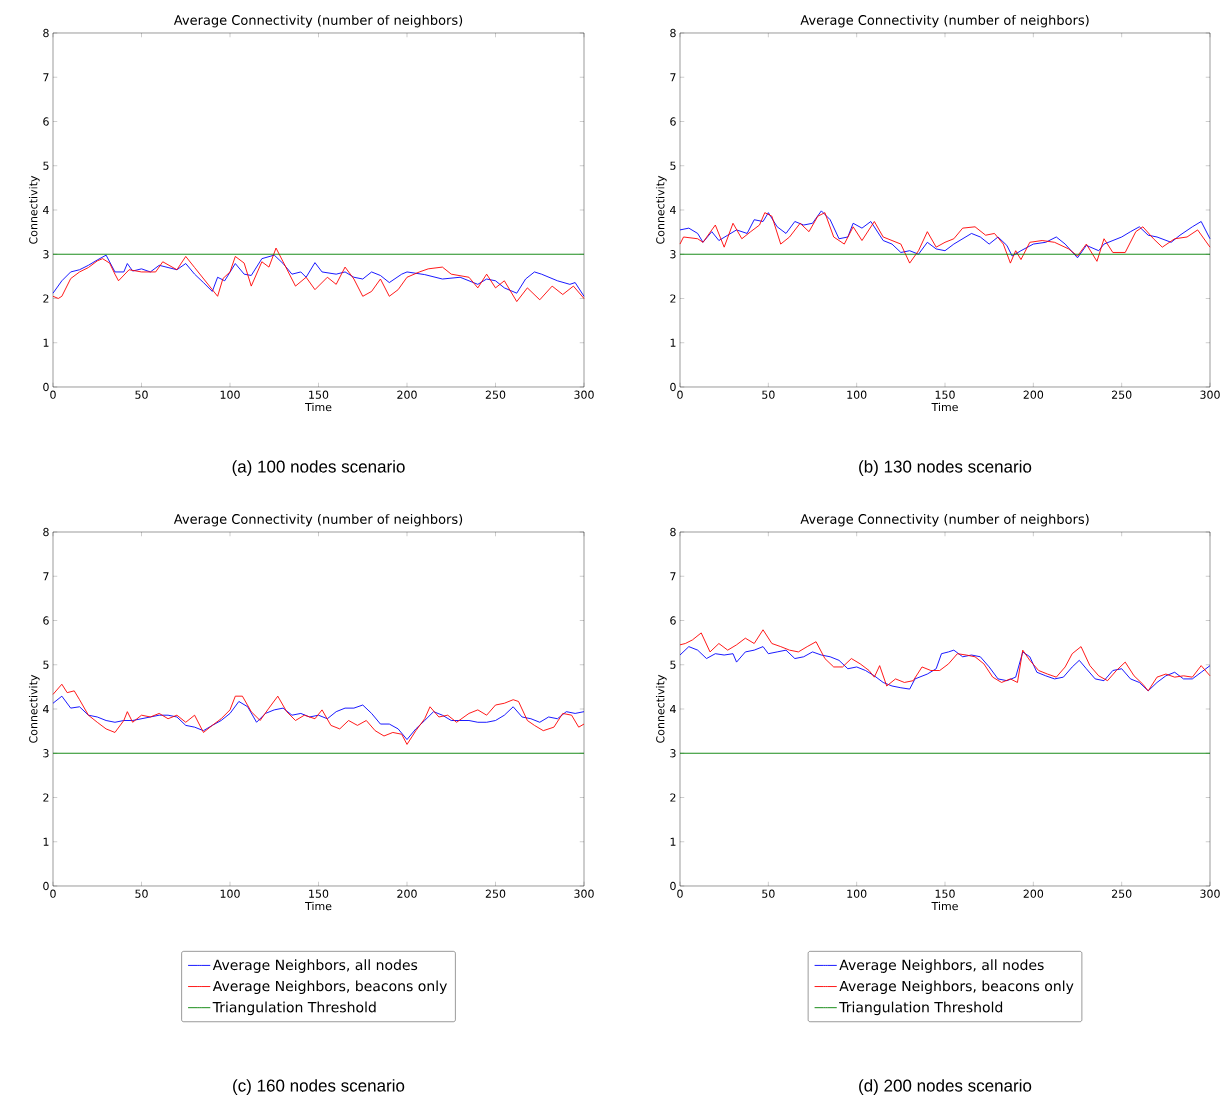 This screenshot has height=1101, width=1232. I want to click on text: (b) 130 nodes scenario, so click(945, 468).